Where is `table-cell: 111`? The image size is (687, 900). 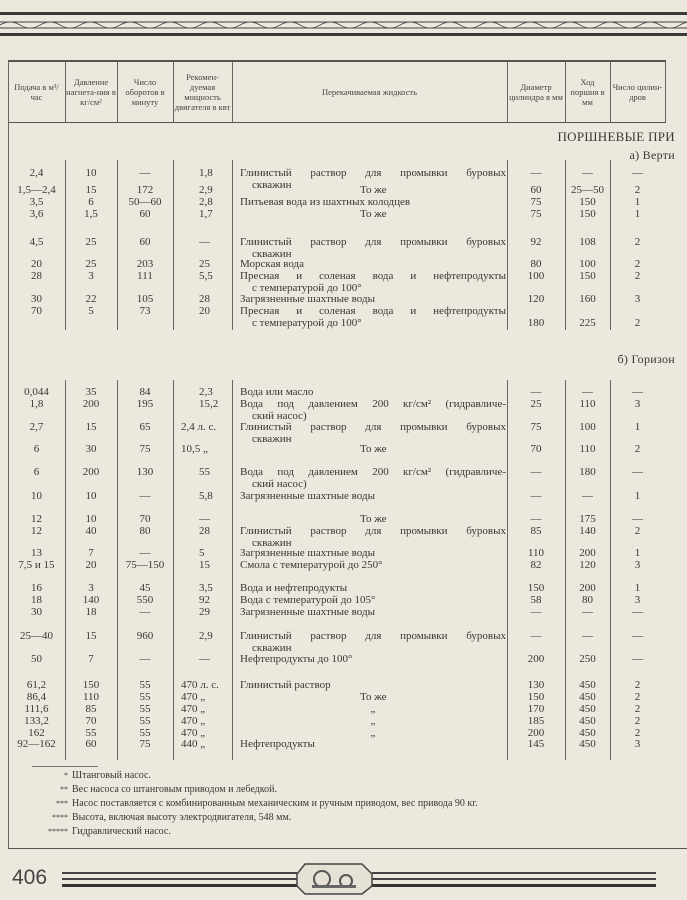 table-cell: 111 is located at coordinates (145, 276).